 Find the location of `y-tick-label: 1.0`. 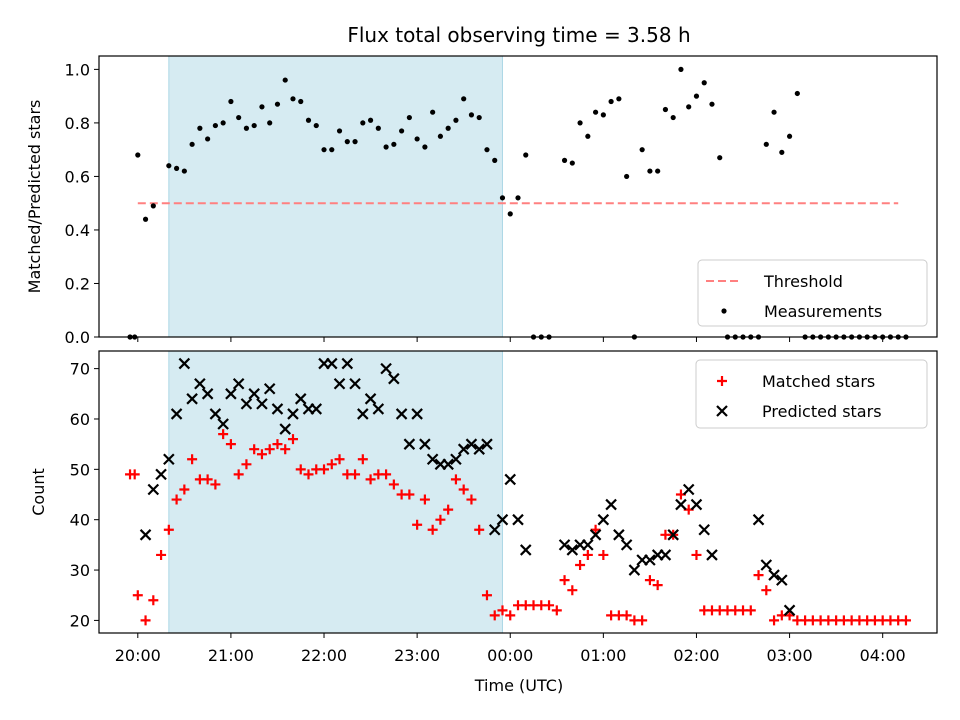

y-tick-label: 1.0 is located at coordinates (77, 69).